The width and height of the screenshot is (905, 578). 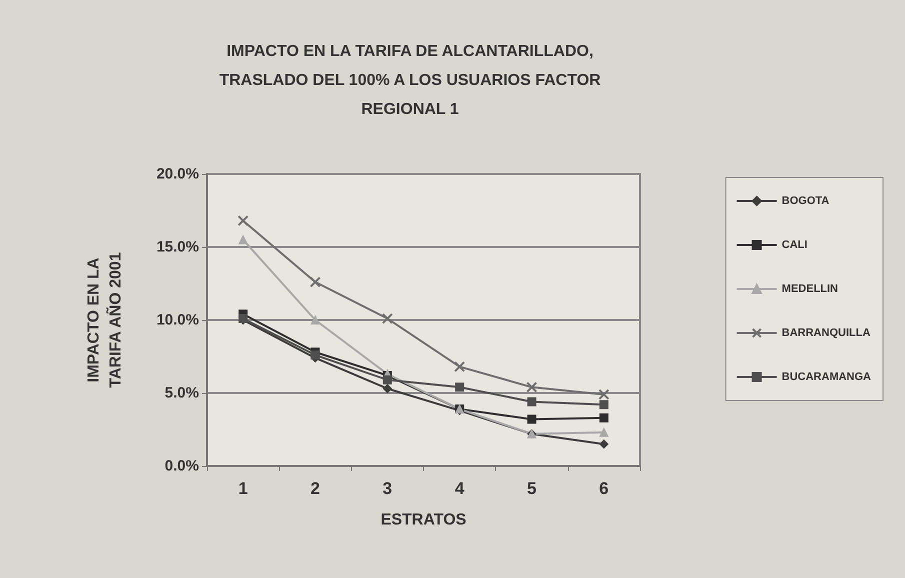 What do you see at coordinates (177, 320) in the screenshot?
I see `y-tick-label: 10.0%` at bounding box center [177, 320].